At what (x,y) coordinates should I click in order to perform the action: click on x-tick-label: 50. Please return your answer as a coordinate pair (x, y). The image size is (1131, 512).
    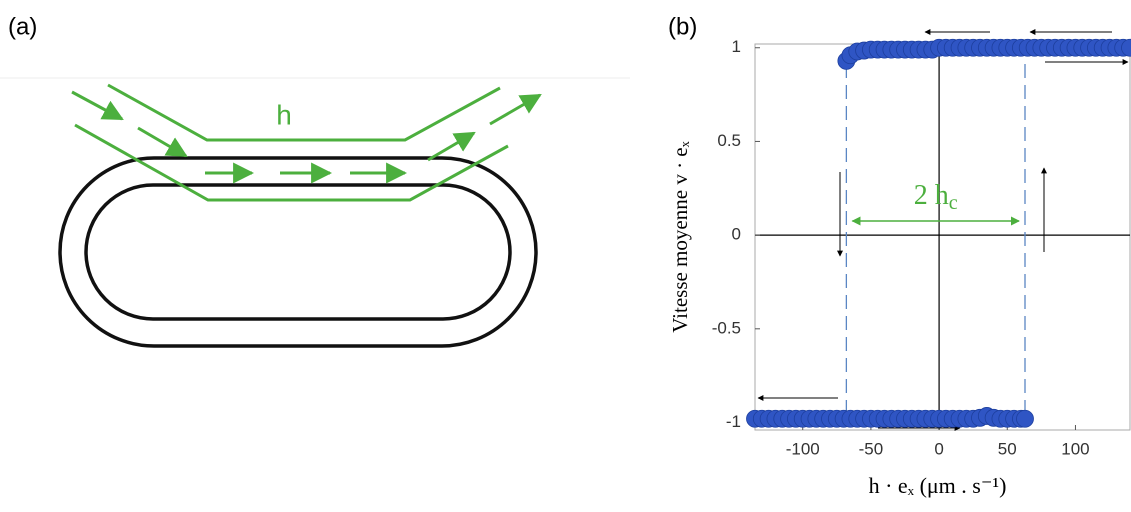
    Looking at the image, I should click on (1007, 448).